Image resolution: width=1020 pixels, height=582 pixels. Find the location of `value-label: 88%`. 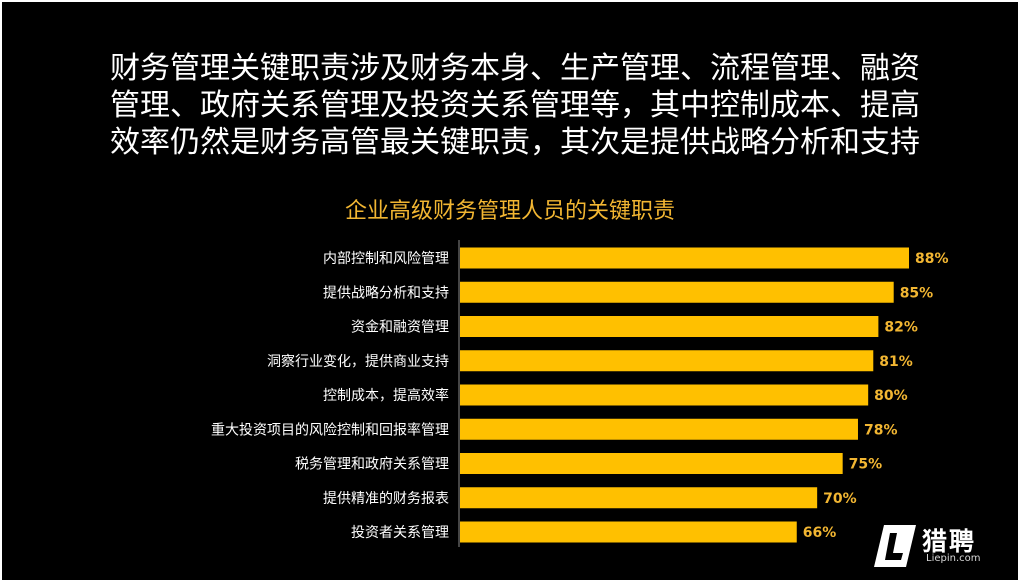

value-label: 88% is located at coordinates (932, 259).